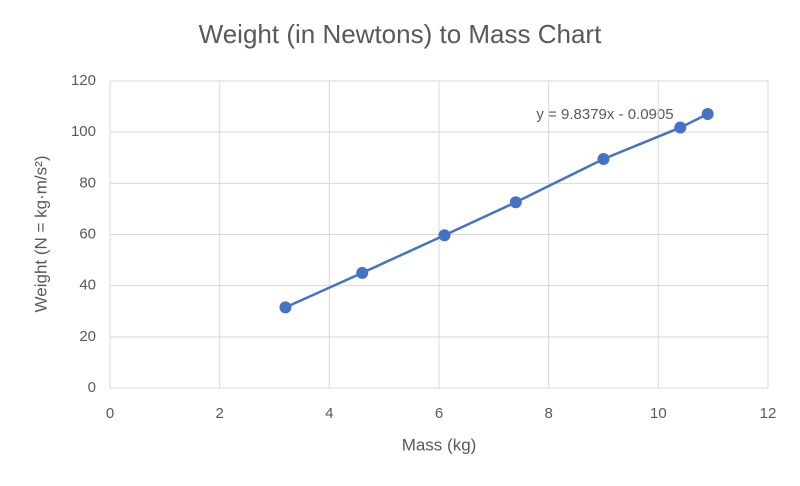 The height and width of the screenshot is (486, 800). Describe the element at coordinates (87, 336) in the screenshot. I see `y-tick-label: 20` at that location.